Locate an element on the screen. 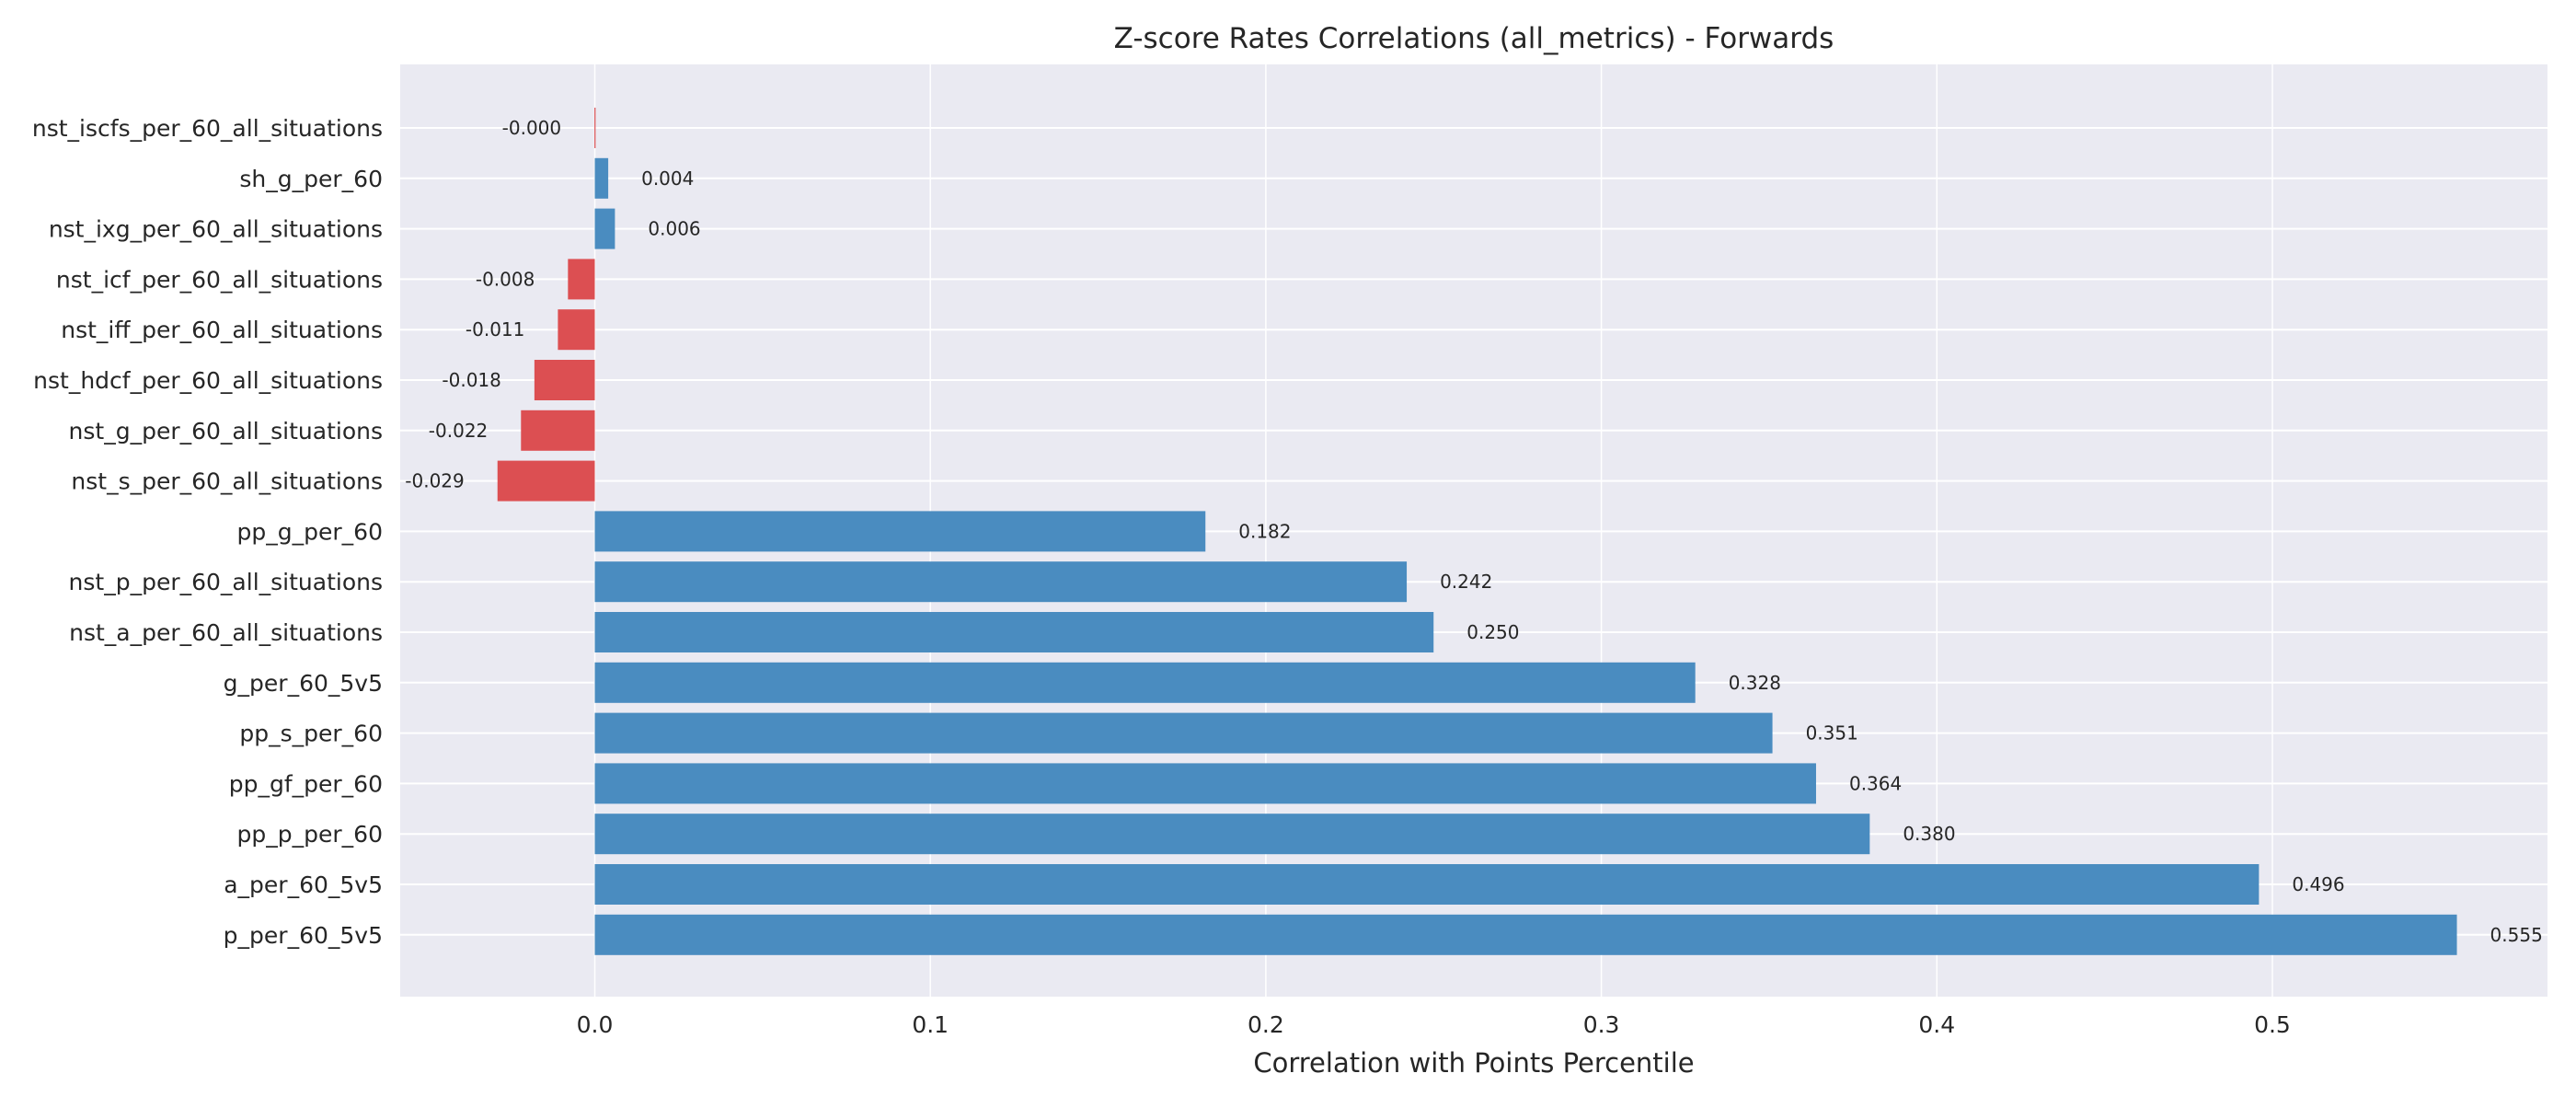 Image resolution: width=2576 pixels, height=1108 pixels. y-tick-label: pp_s_per_60 is located at coordinates (311, 734).